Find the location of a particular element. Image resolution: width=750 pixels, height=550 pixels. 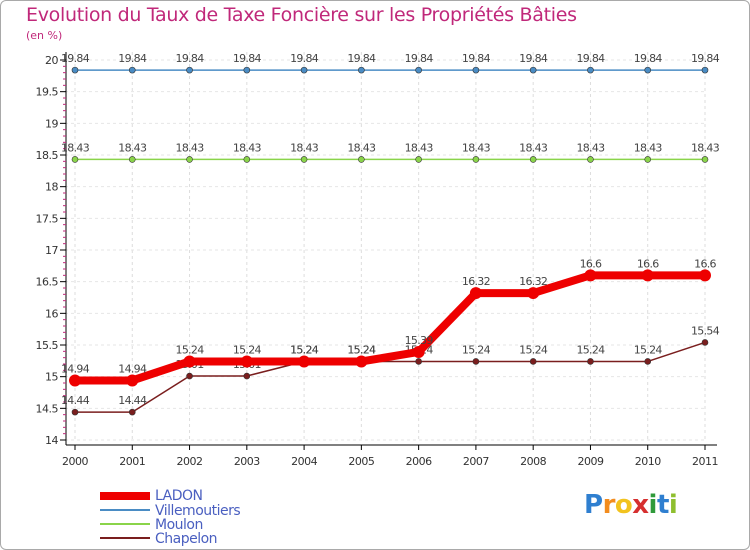

y-tick-label: 18.5 is located at coordinates (47, 155).